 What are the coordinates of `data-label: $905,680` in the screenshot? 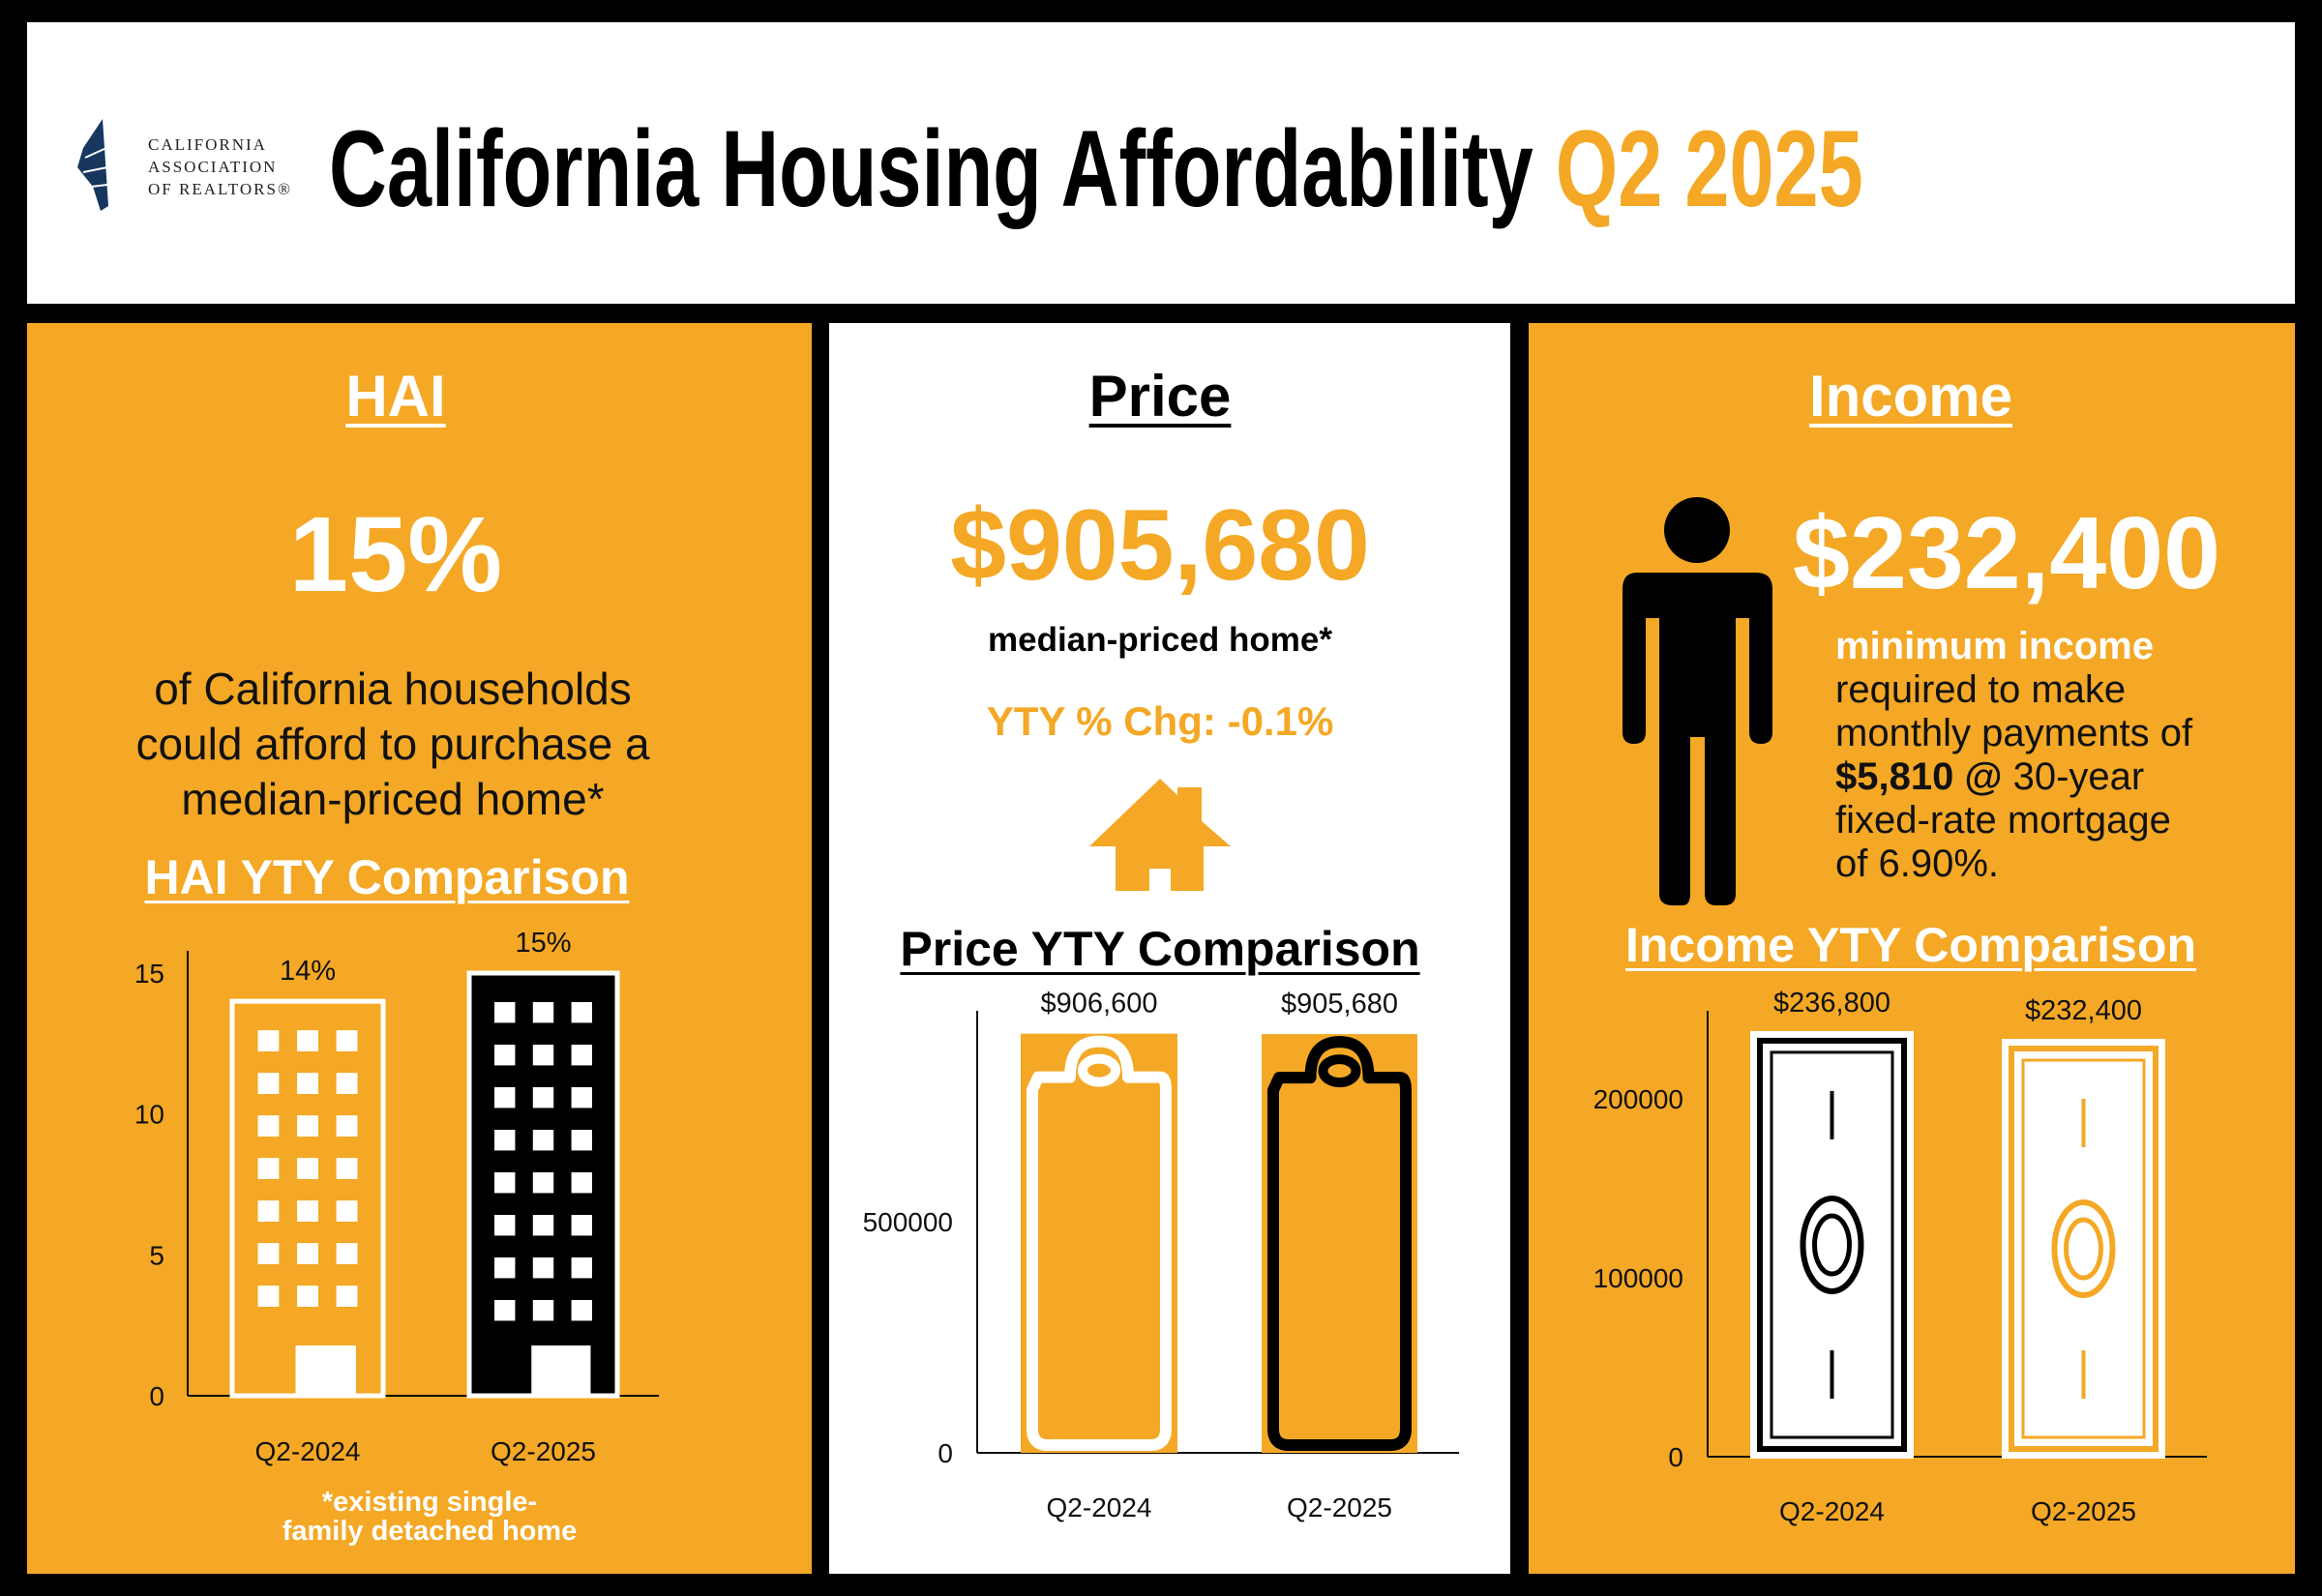 It's located at (1339, 1004).